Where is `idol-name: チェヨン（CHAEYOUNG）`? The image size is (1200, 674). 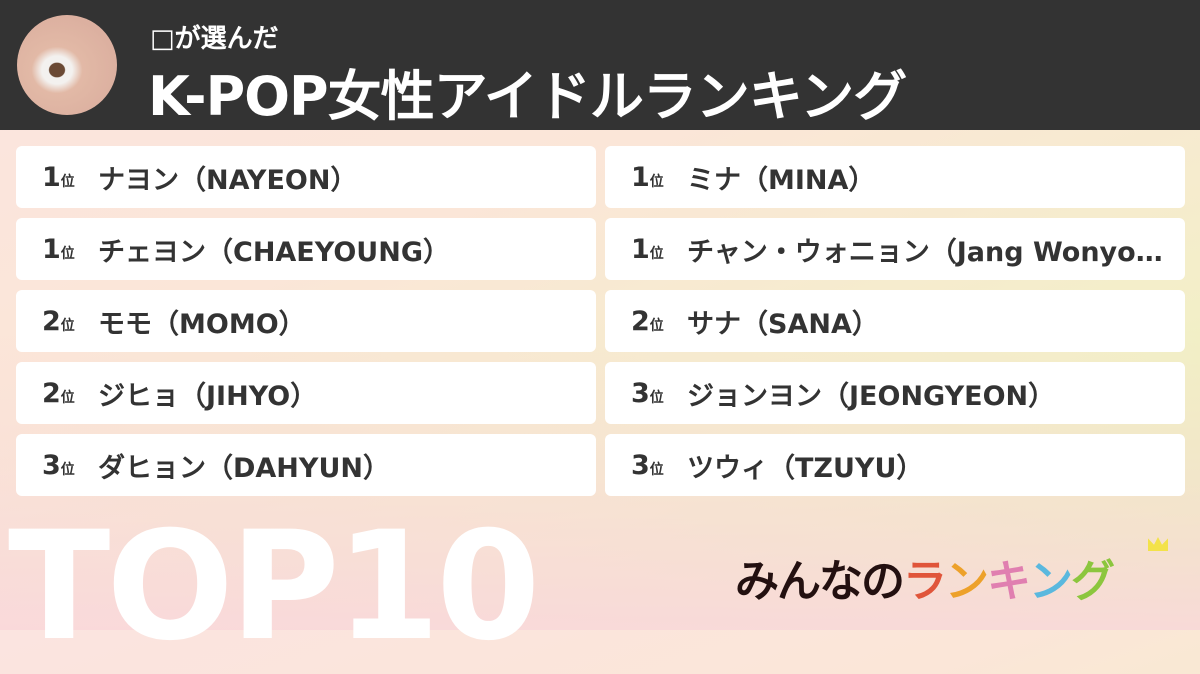 idol-name: チェヨン（CHAEYOUNG） is located at coordinates (274, 252).